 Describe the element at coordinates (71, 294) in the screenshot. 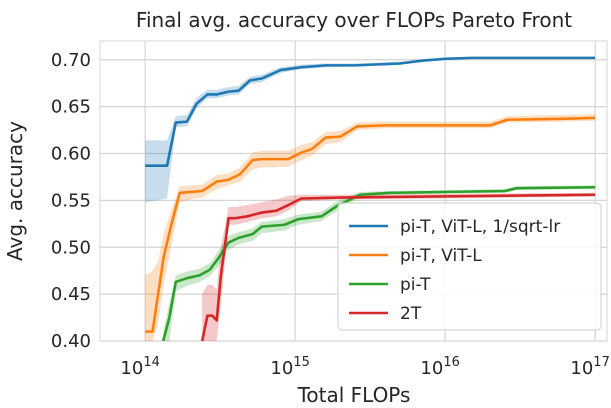

I see `y-tick-label: 0.45` at that location.